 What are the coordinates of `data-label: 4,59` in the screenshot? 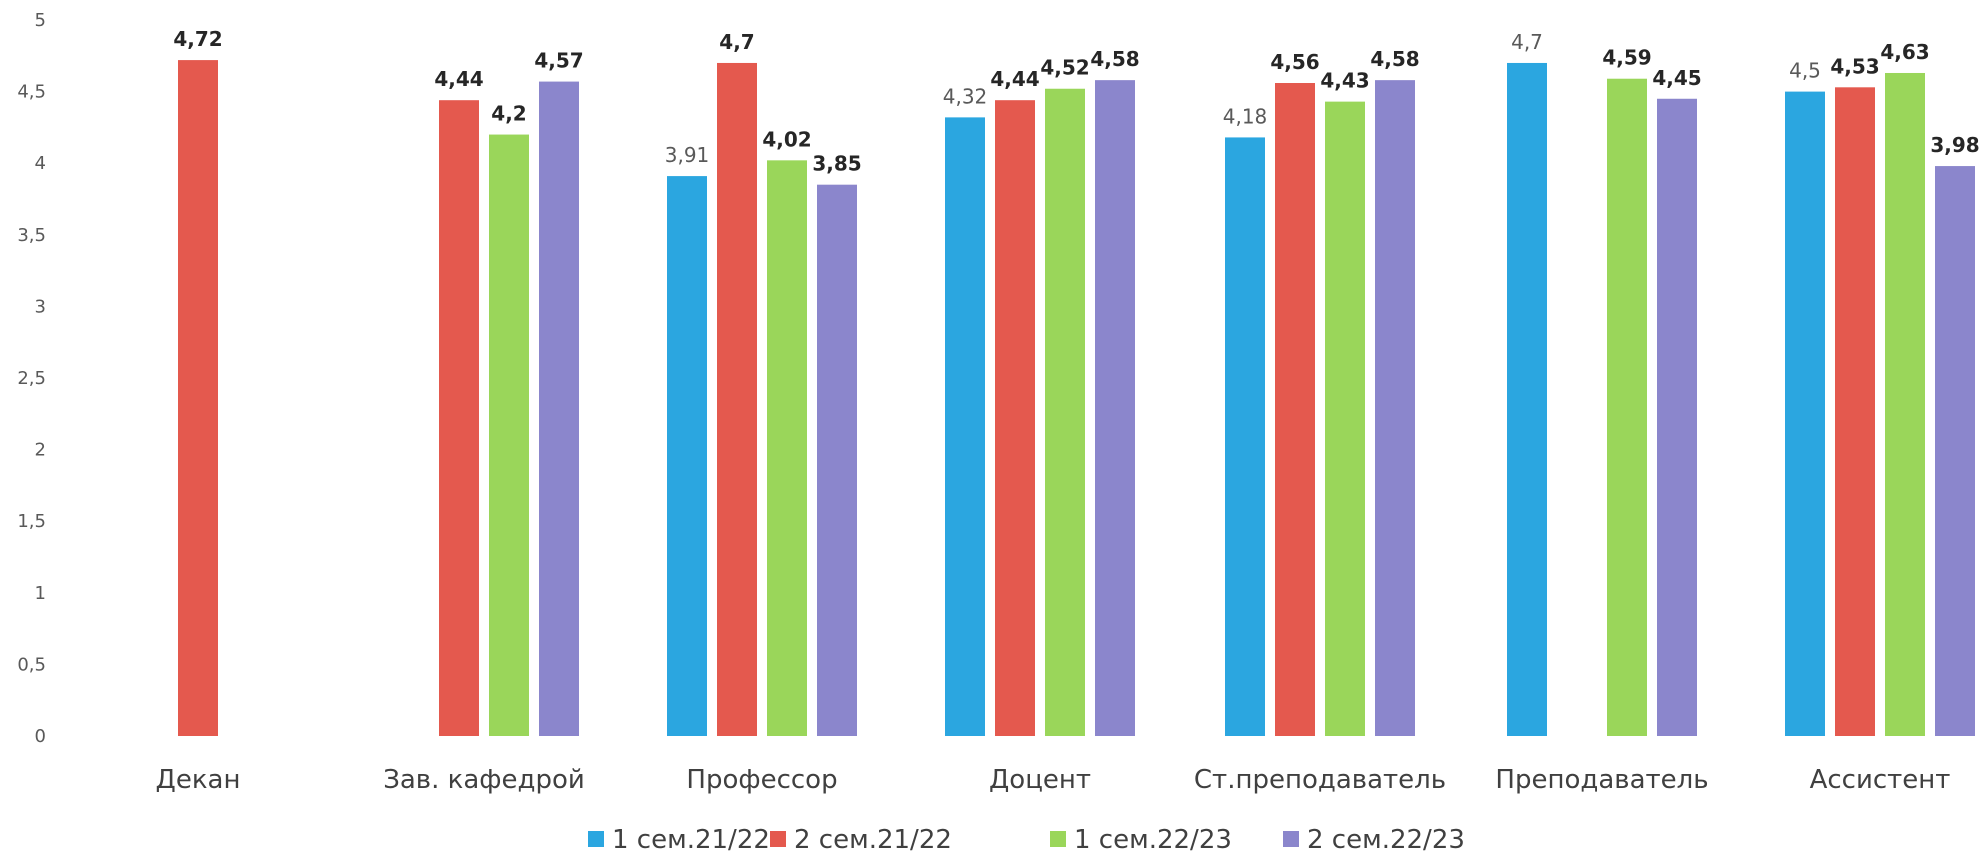 It's located at (1626, 58).